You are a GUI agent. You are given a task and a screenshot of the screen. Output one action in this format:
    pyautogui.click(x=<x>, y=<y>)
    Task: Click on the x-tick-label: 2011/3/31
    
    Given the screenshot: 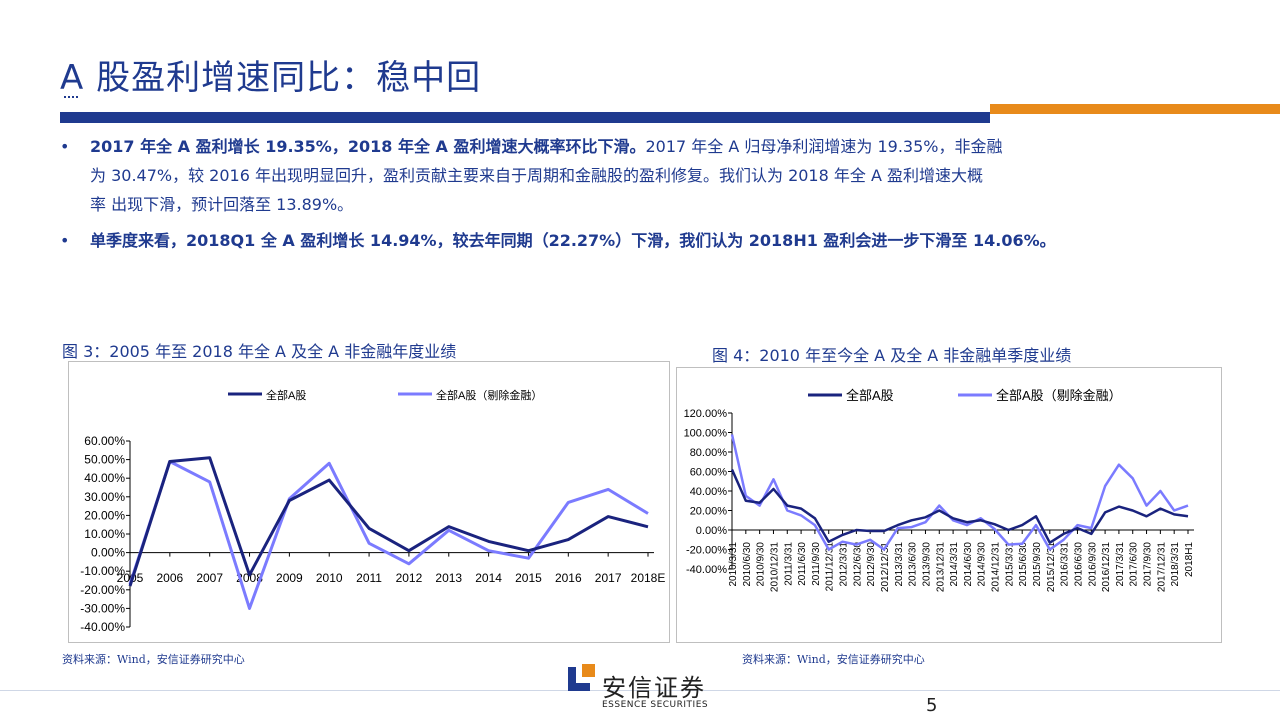 What is the action you would take?
    pyautogui.click(x=788, y=564)
    